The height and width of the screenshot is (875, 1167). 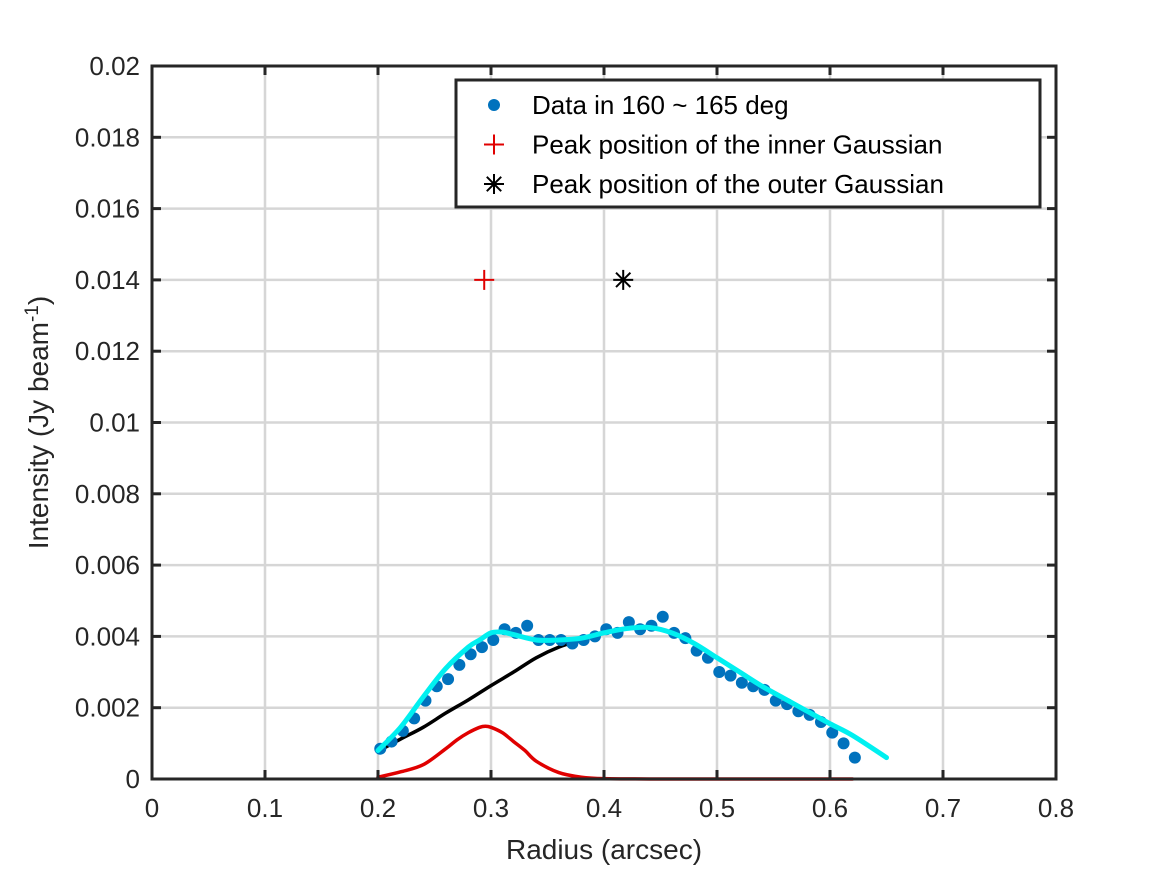 I want to click on y-tick-label: 0.02, so click(x=114, y=66).